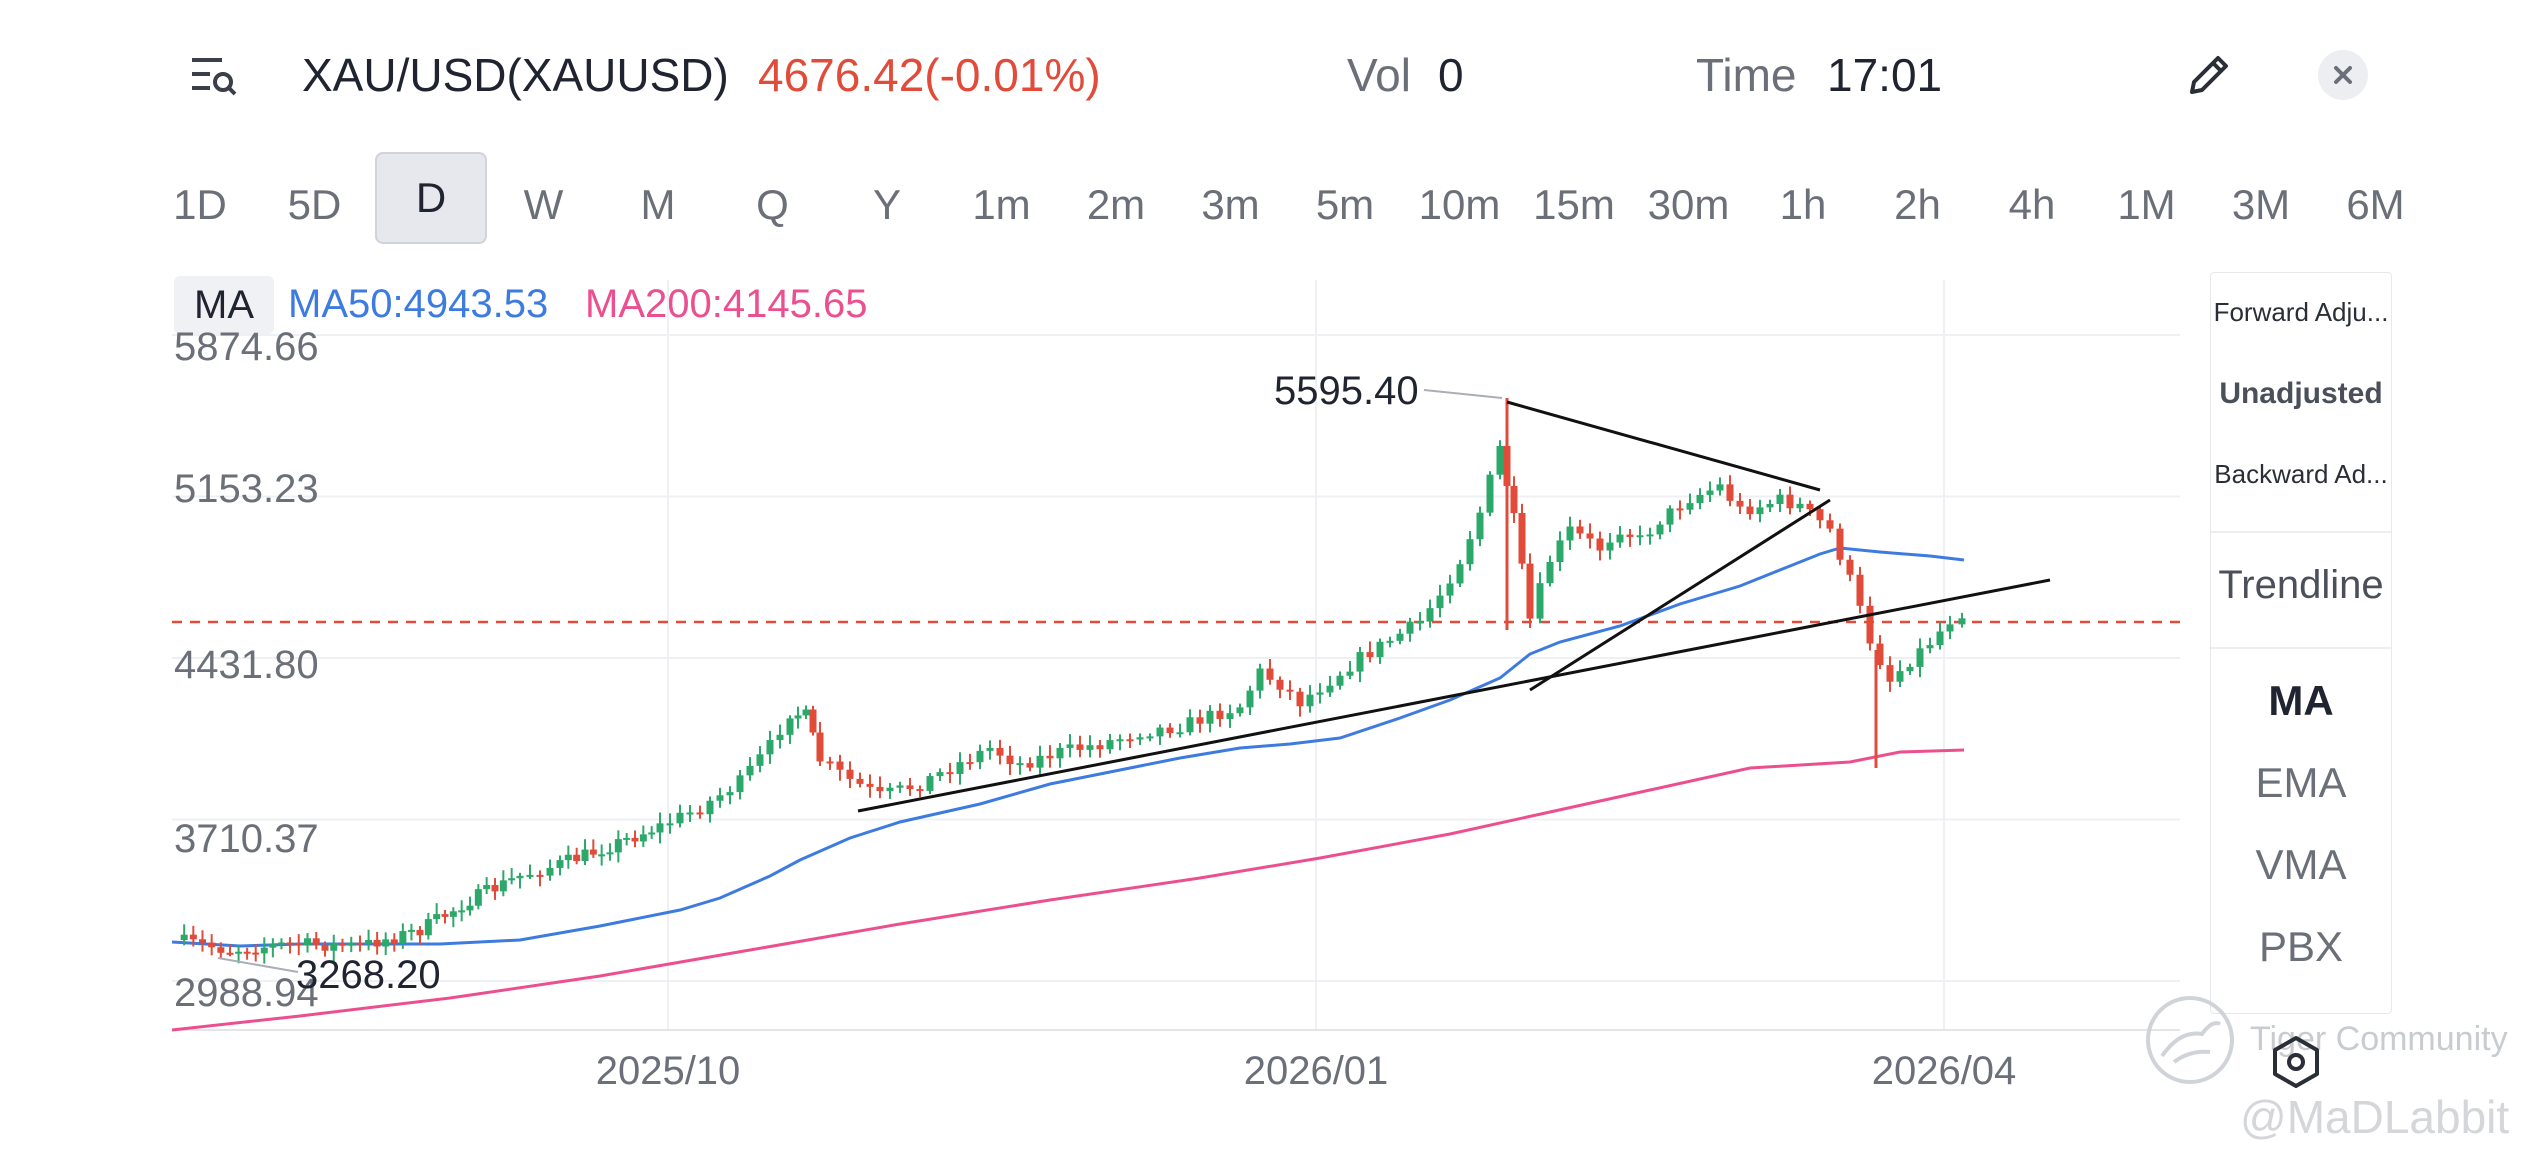 The height and width of the screenshot is (1170, 2532). Describe the element at coordinates (886, 204) in the screenshot. I see `period-tab-y: Y` at that location.